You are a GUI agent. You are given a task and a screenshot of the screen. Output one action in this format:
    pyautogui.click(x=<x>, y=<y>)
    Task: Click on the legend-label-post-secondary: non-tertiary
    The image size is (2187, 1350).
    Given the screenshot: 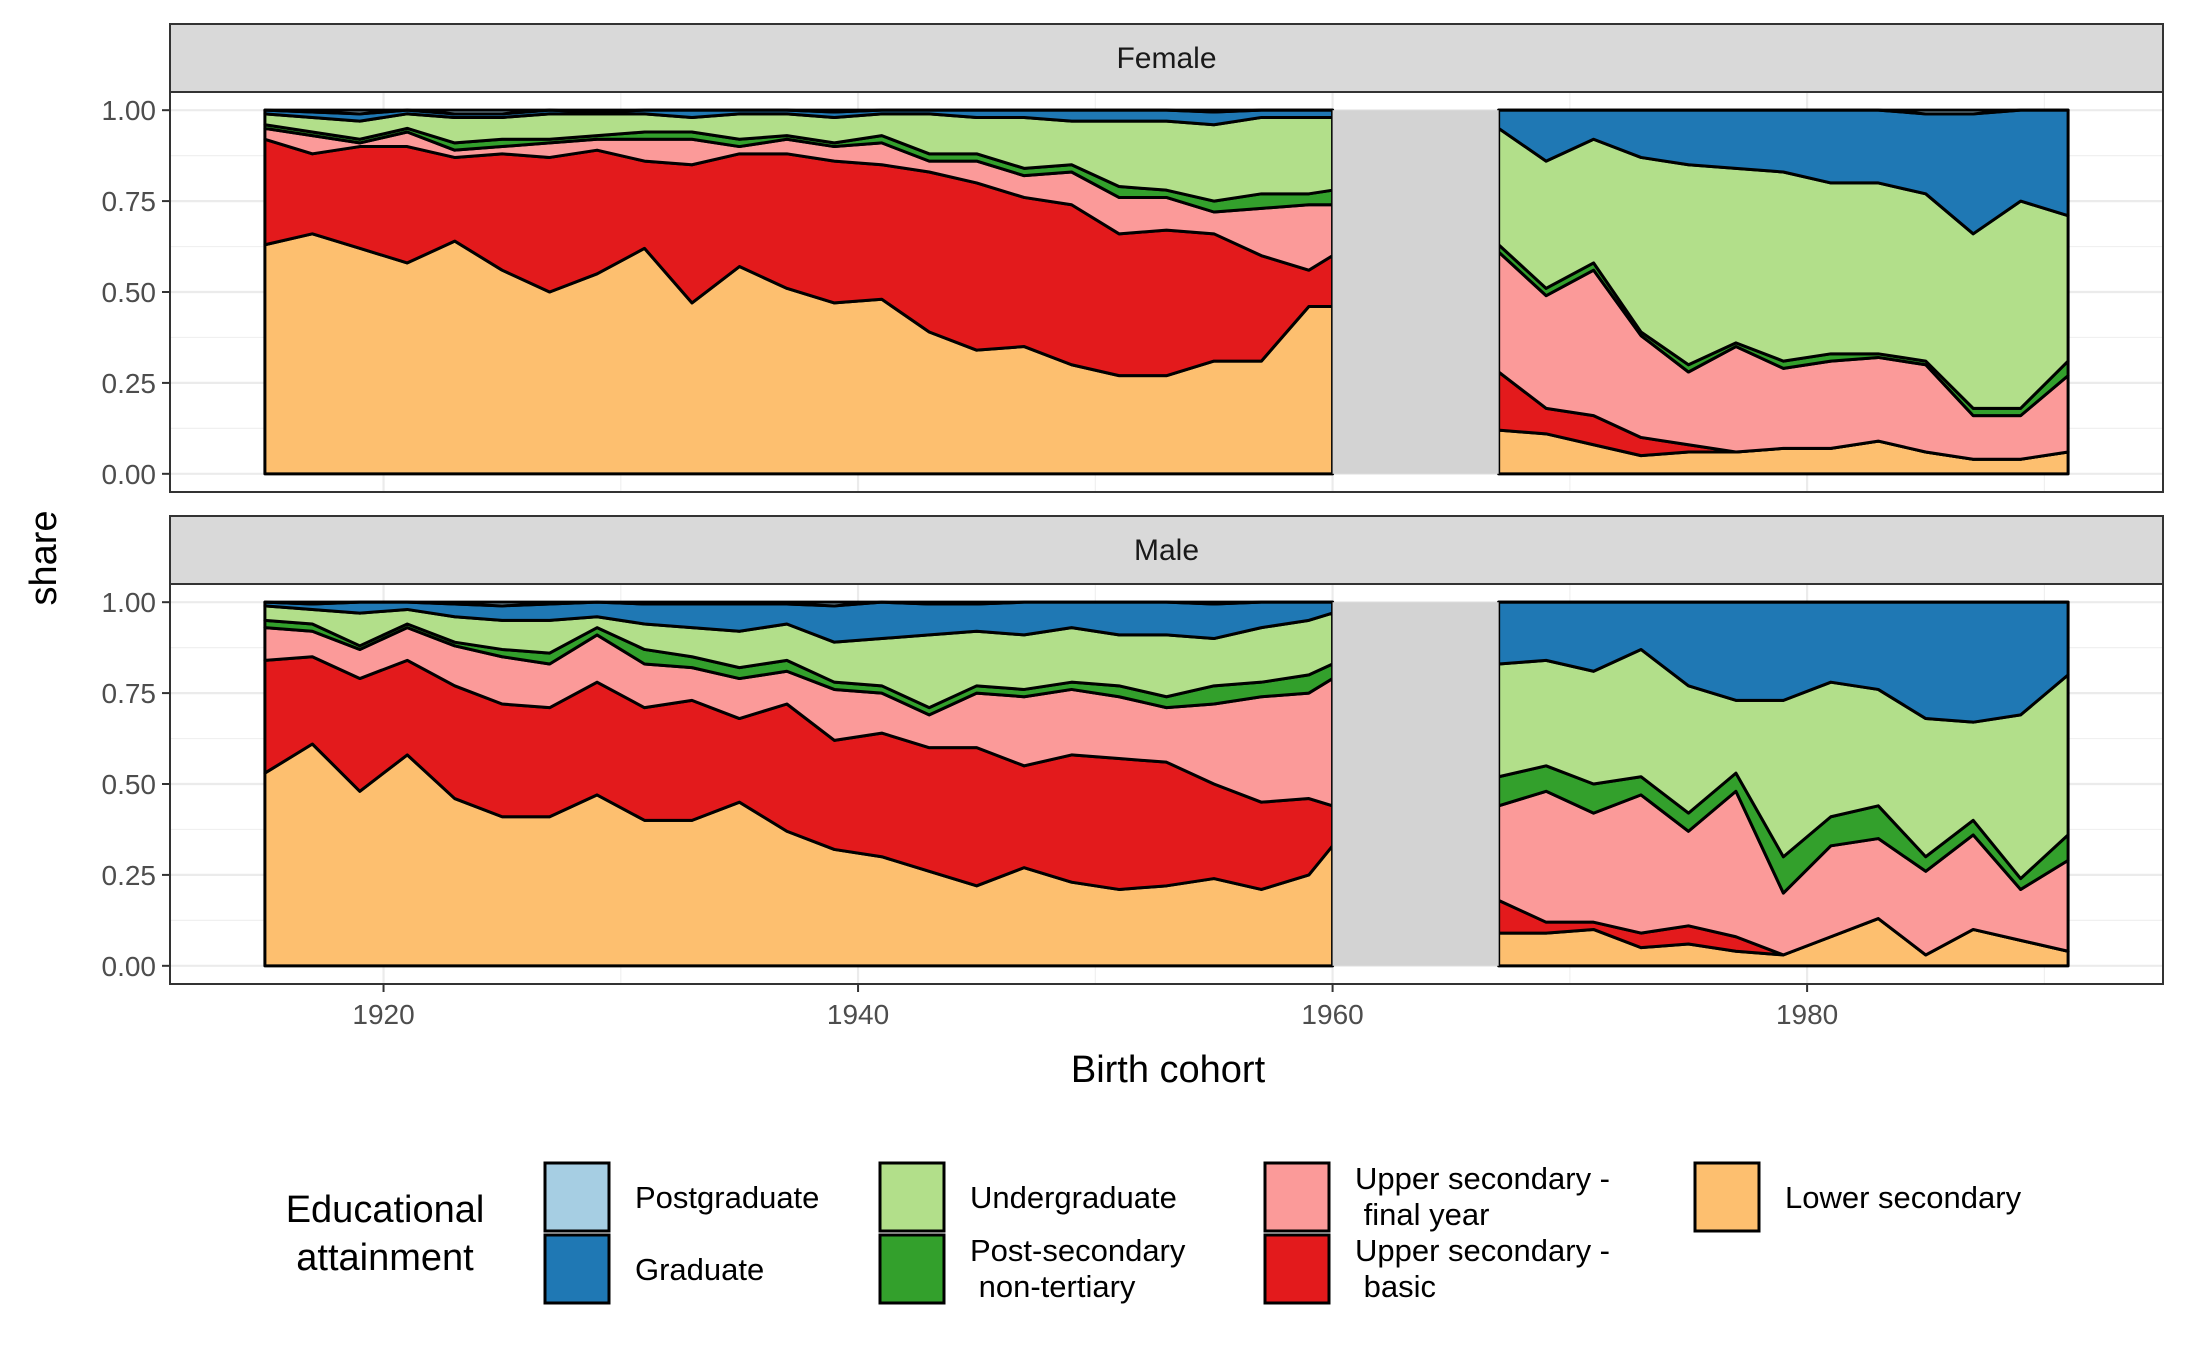 What is the action you would take?
    pyautogui.click(x=1053, y=1286)
    